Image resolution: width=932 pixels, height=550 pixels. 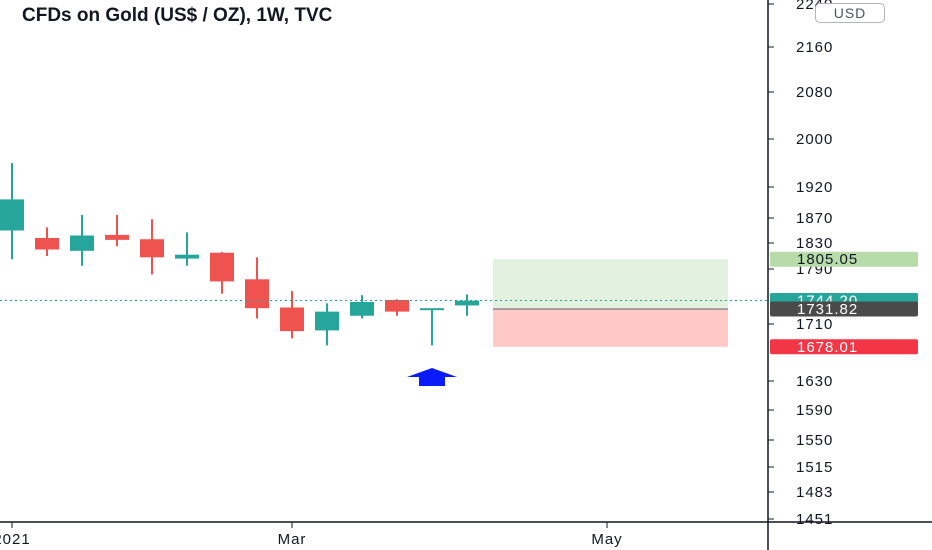 What do you see at coordinates (15, 539) in the screenshot?
I see `time-tick-label: 2021` at bounding box center [15, 539].